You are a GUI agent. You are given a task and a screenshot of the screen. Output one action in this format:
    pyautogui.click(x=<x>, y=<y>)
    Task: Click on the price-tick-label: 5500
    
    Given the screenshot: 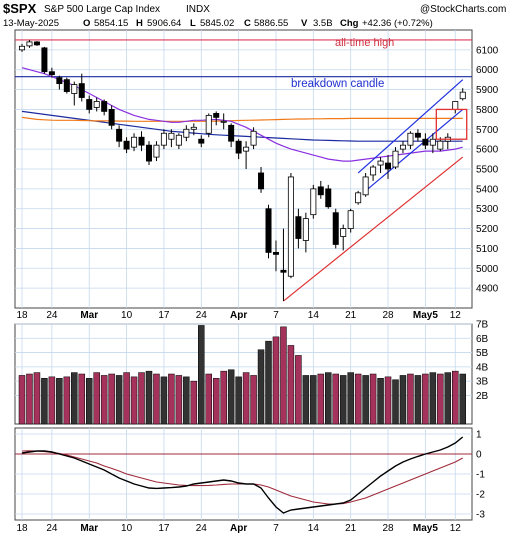 What is the action you would take?
    pyautogui.click(x=487, y=170)
    